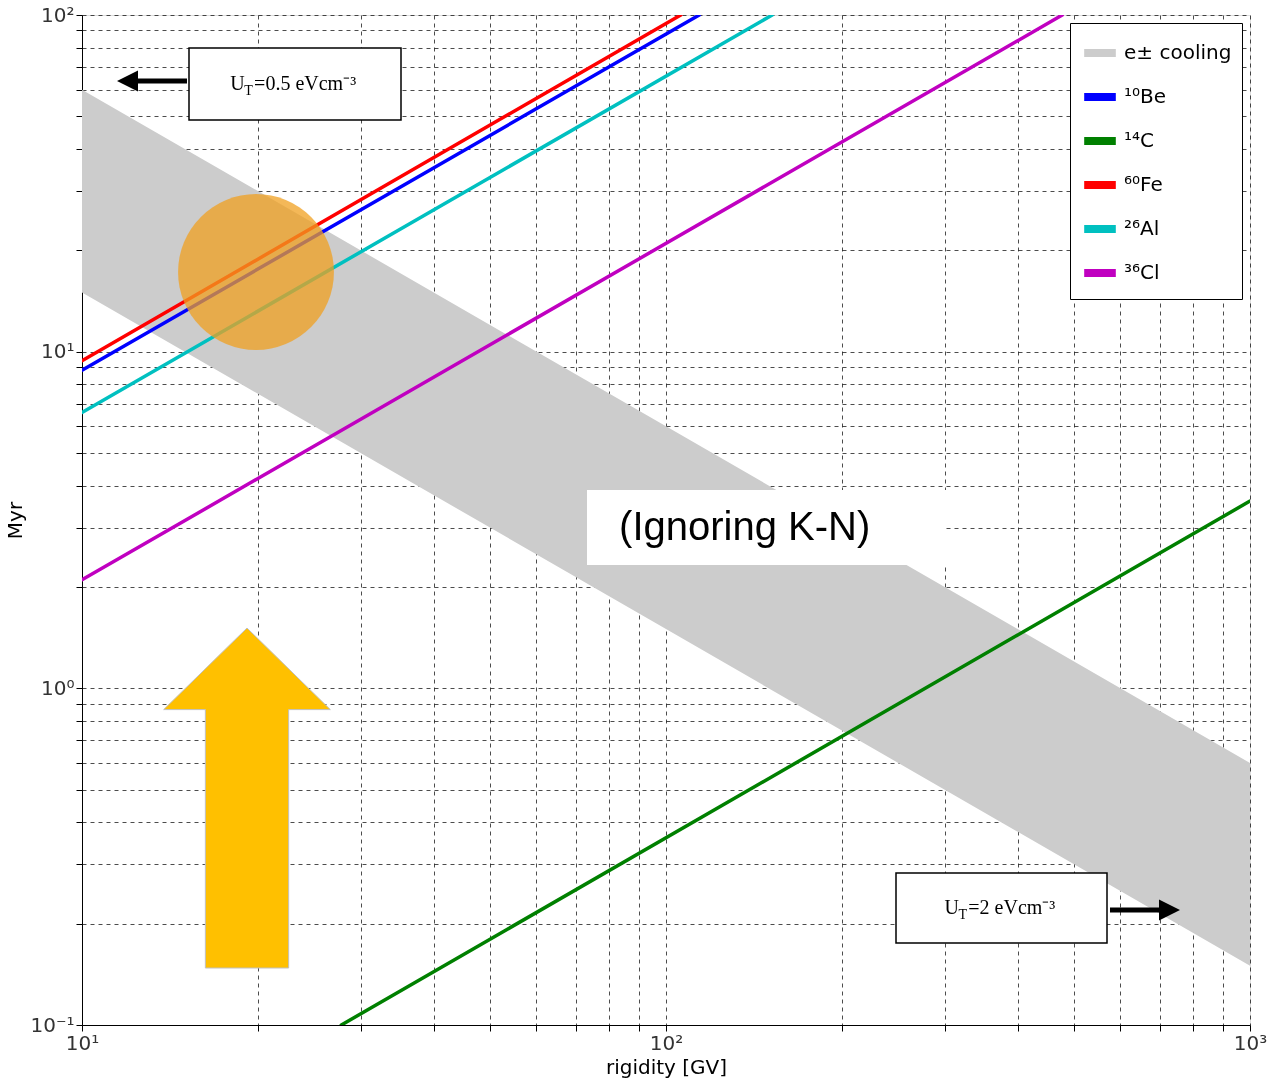 The height and width of the screenshot is (1087, 1279). What do you see at coordinates (1142, 272) in the screenshot?
I see `legend-label: ³⁶Cl` at bounding box center [1142, 272].